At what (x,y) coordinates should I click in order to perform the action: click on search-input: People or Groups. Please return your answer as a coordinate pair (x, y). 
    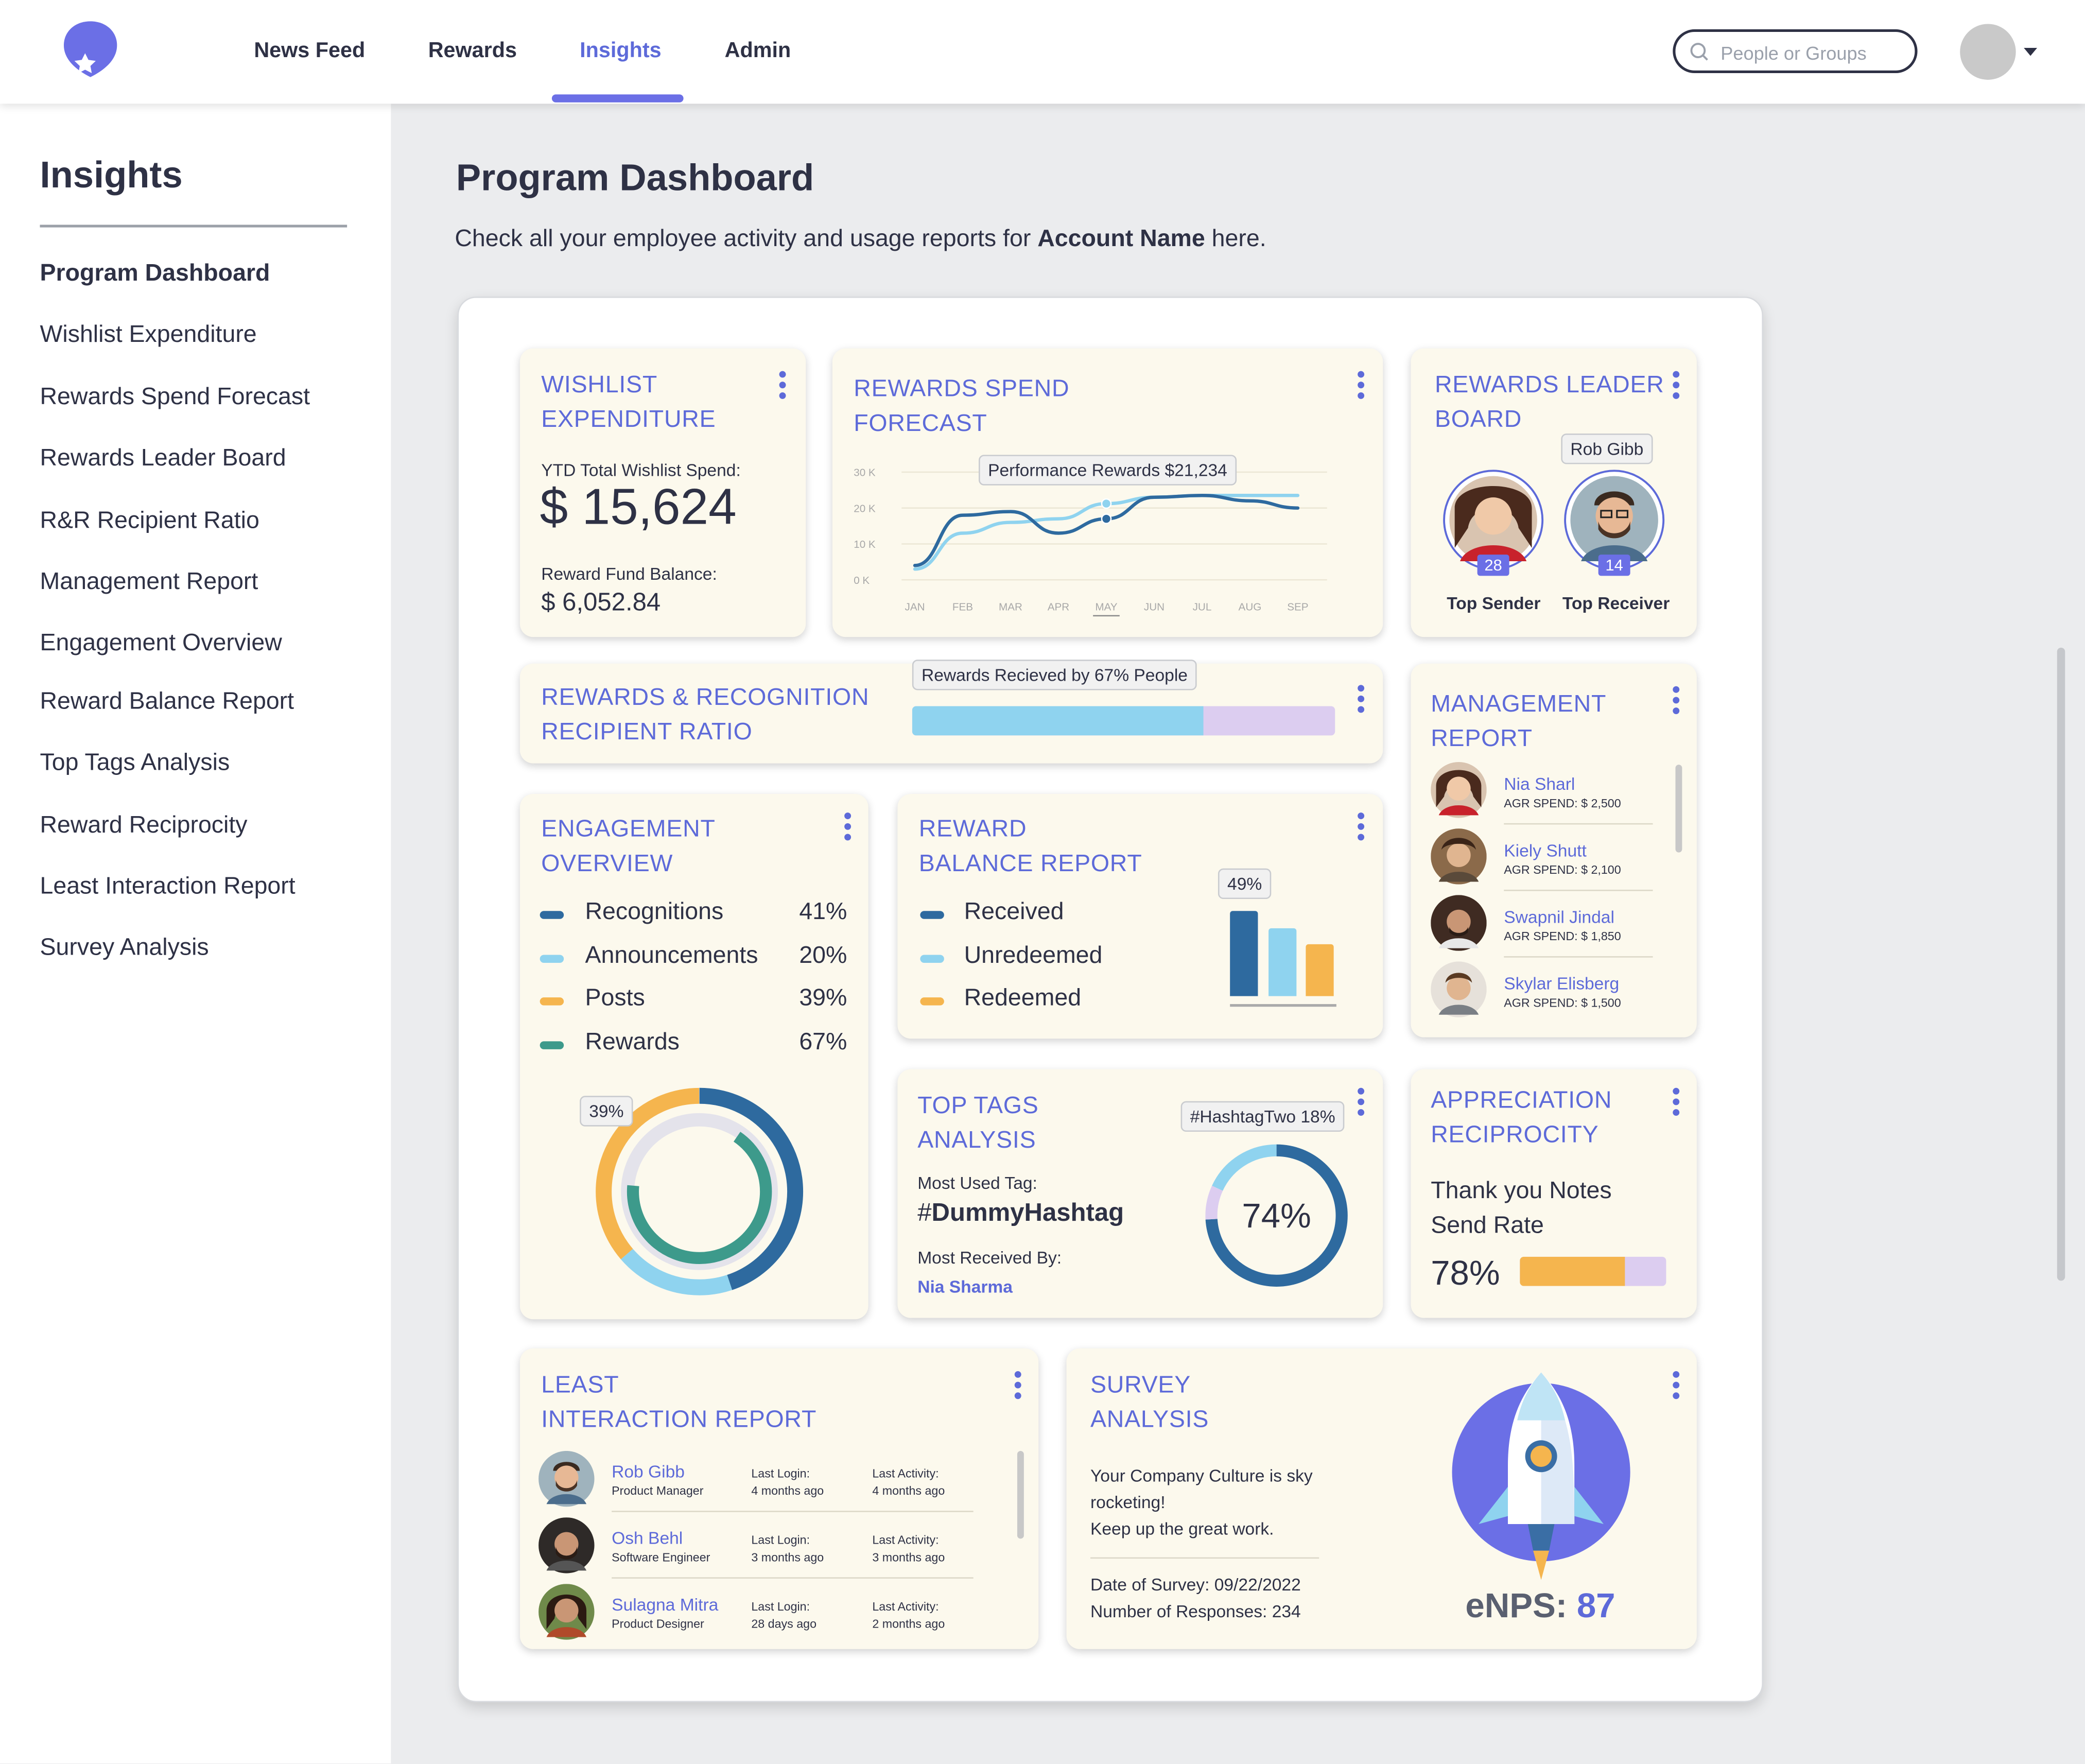
    Looking at the image, I should click on (1795, 52).